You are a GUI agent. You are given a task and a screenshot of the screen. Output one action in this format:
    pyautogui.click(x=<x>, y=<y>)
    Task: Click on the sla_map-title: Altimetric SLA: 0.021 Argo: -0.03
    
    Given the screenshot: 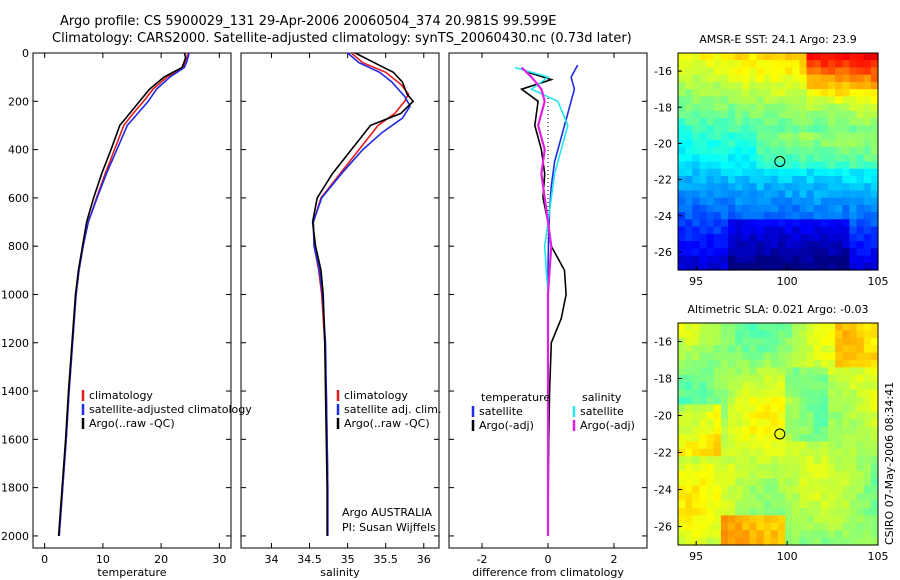 What is the action you would take?
    pyautogui.click(x=778, y=309)
    